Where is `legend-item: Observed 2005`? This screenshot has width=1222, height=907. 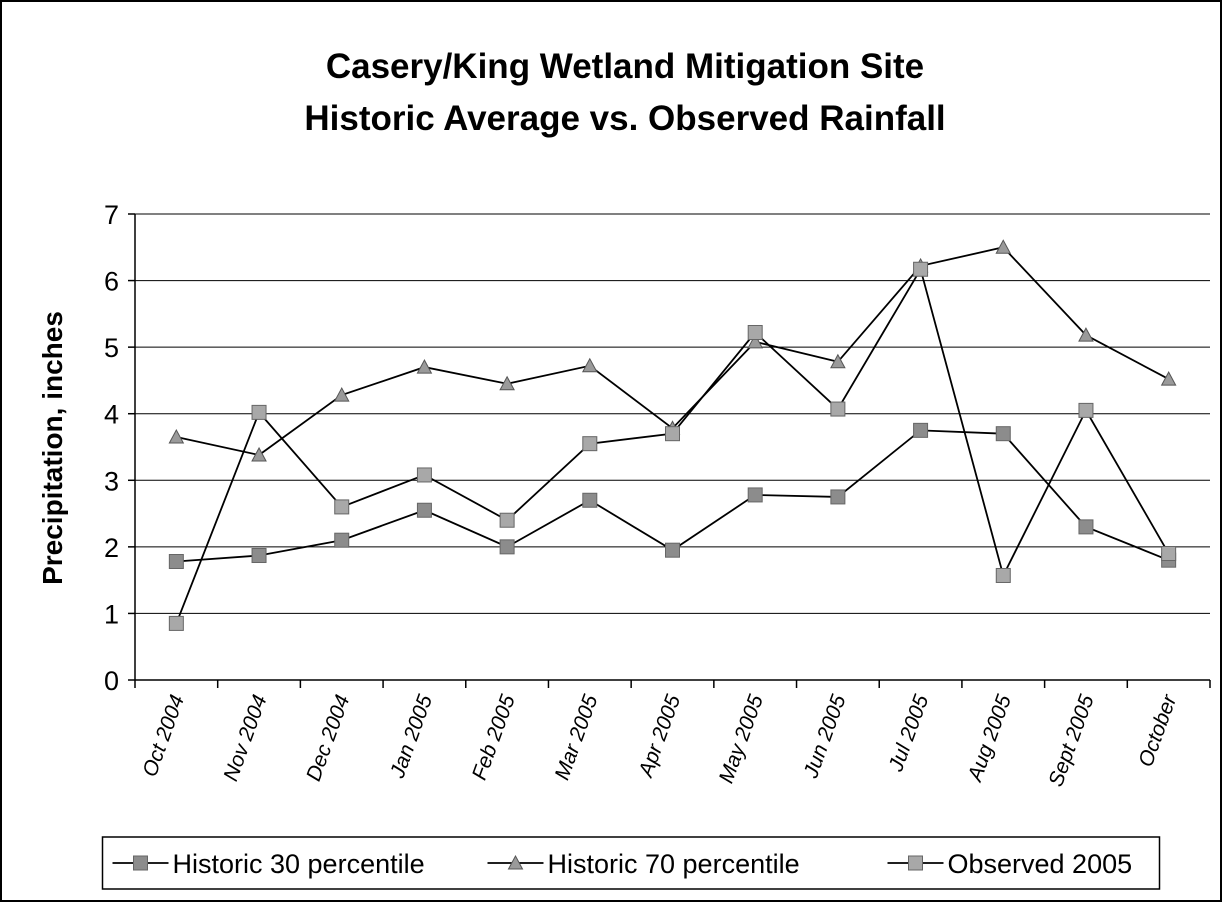
legend-item: Observed 2005 is located at coordinates (1010, 864).